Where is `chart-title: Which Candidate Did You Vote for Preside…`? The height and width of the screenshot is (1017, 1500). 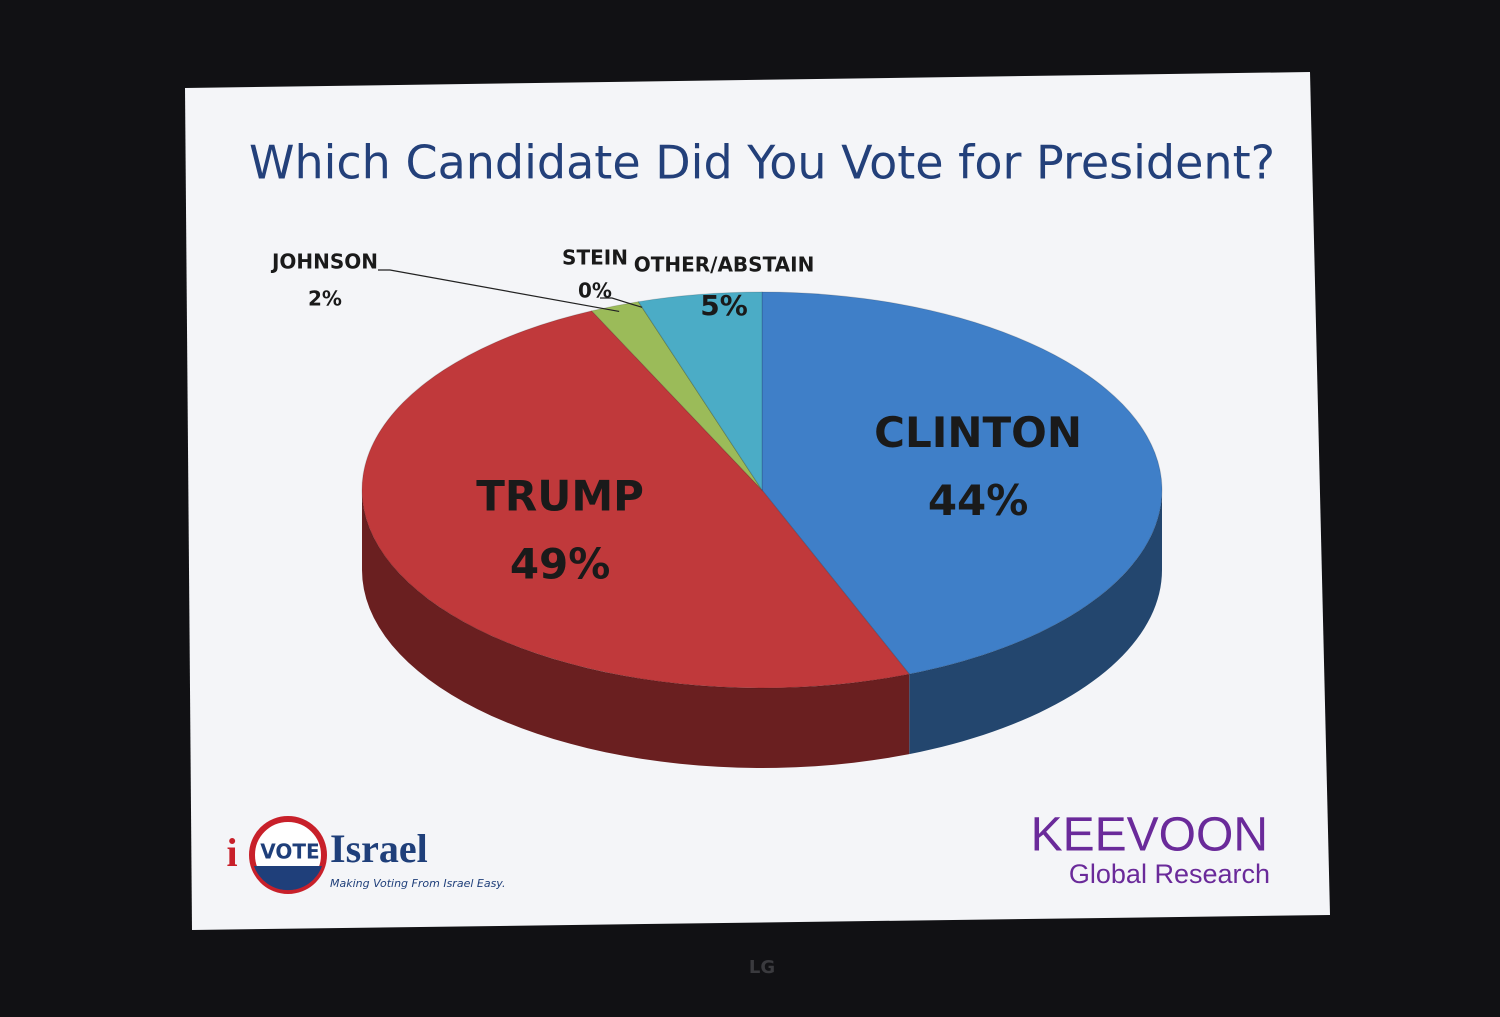
chart-title: Which Candidate Did You Vote for Preside… is located at coordinates (762, 163).